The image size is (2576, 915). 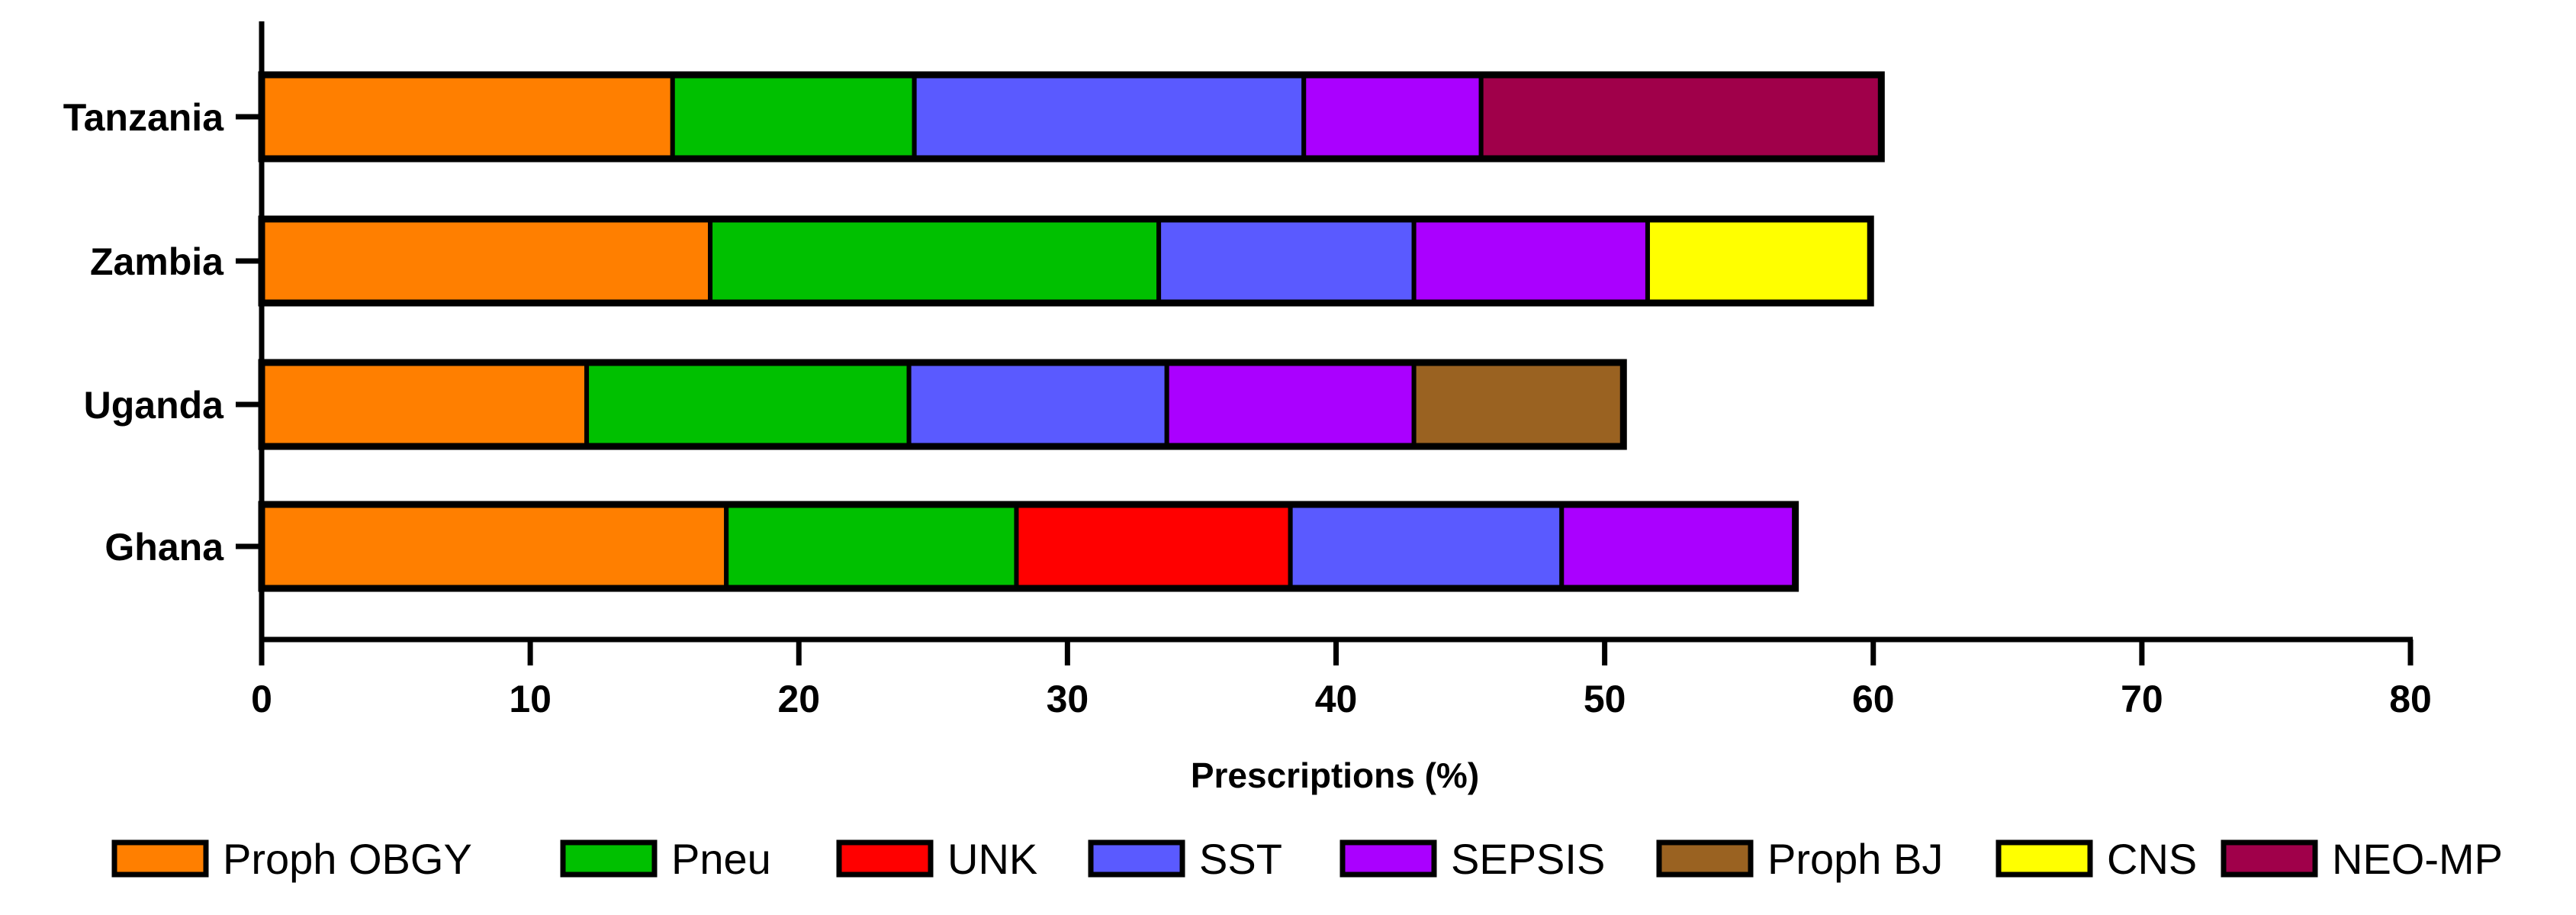 What do you see at coordinates (2152, 859) in the screenshot?
I see `legend-label-cns: CNS` at bounding box center [2152, 859].